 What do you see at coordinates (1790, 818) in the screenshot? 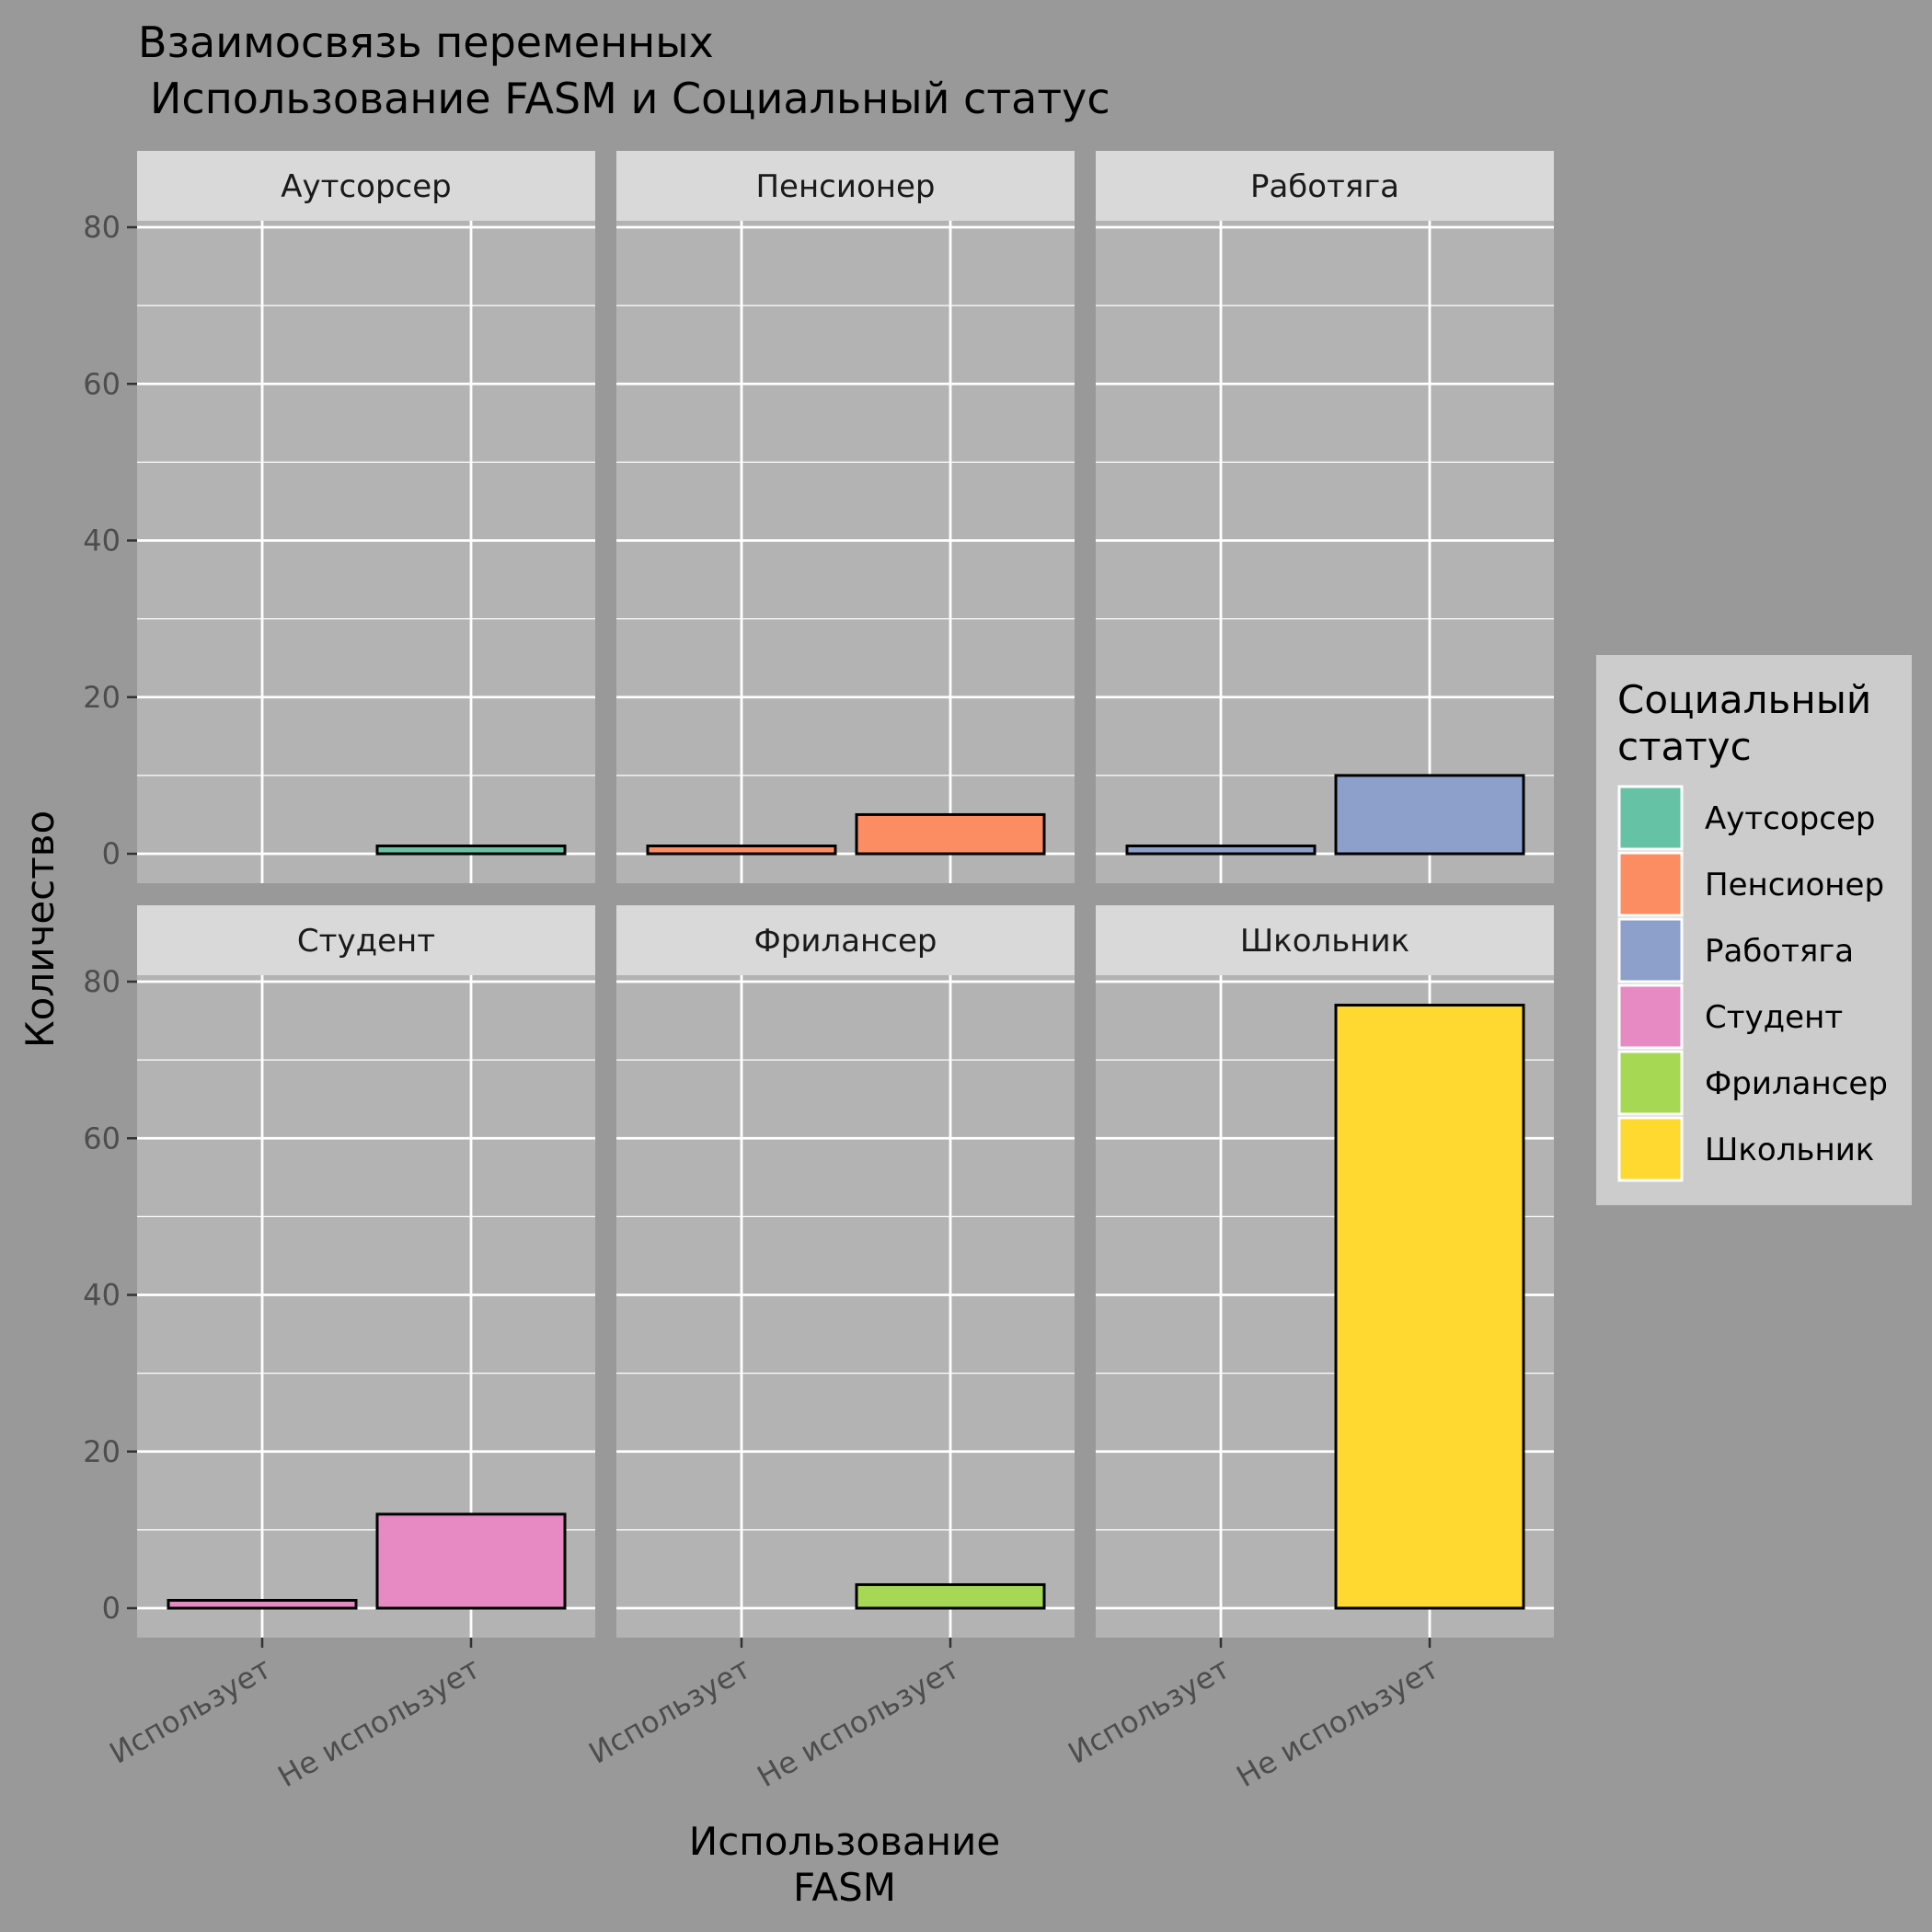
I see `legend-label: Аутсорсер` at bounding box center [1790, 818].